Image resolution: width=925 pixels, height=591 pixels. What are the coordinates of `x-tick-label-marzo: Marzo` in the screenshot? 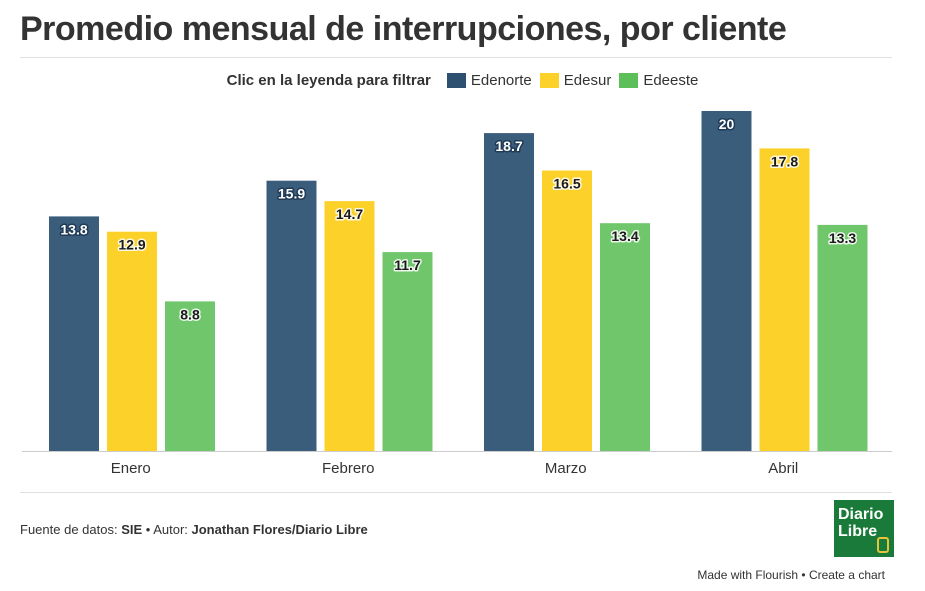 It's located at (566, 468).